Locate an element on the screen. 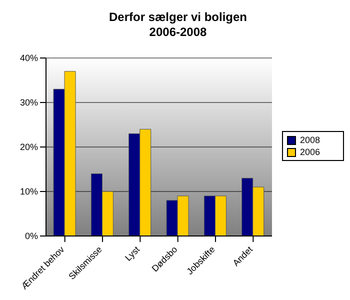 The height and width of the screenshot is (300, 350). x-tick-label: Lyst is located at coordinates (132, 253).